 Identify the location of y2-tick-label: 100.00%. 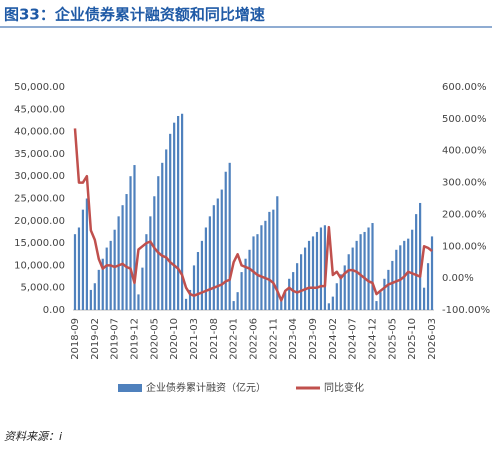
(464, 246).